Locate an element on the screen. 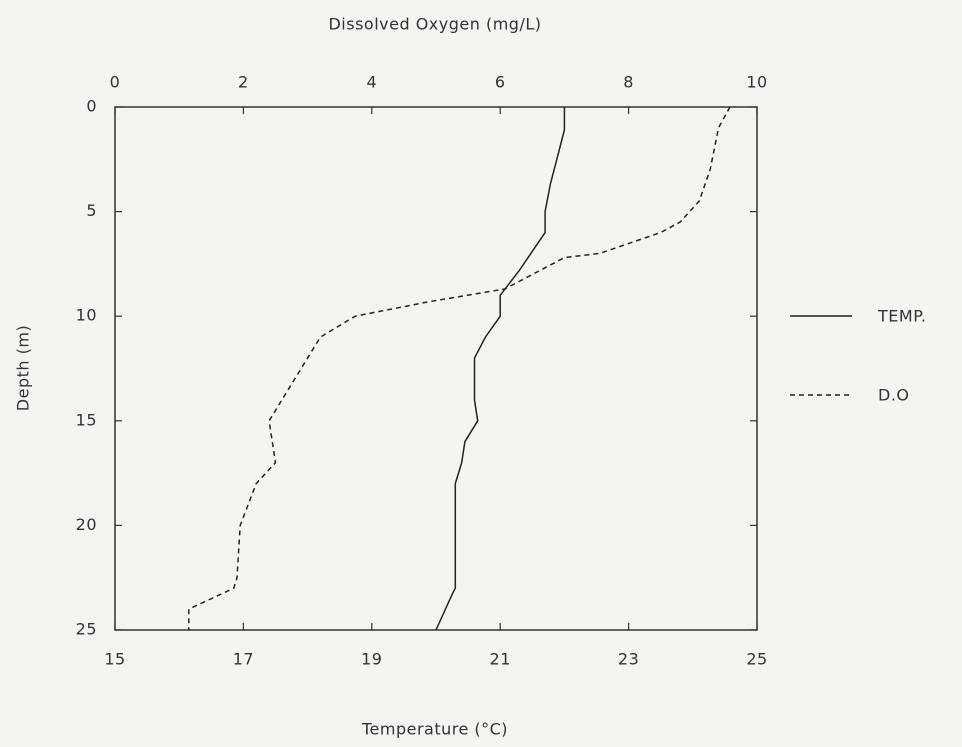 The image size is (962, 747). bottom-axis-title: Temperature (°C) is located at coordinates (434, 729).